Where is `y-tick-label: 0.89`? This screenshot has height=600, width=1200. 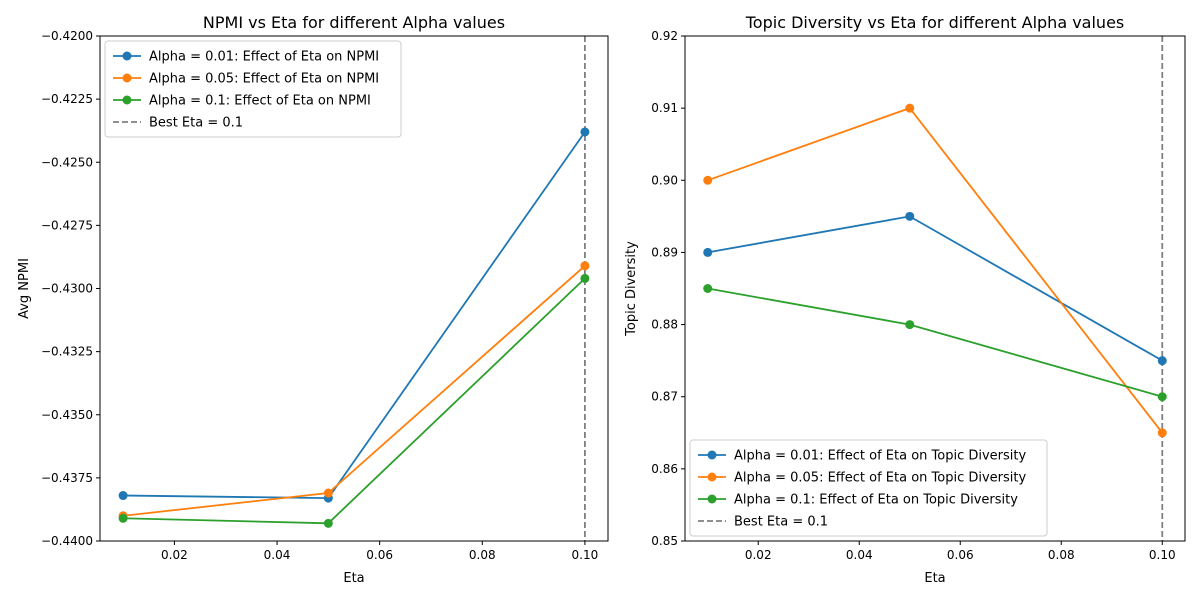
y-tick-label: 0.89 is located at coordinates (664, 252).